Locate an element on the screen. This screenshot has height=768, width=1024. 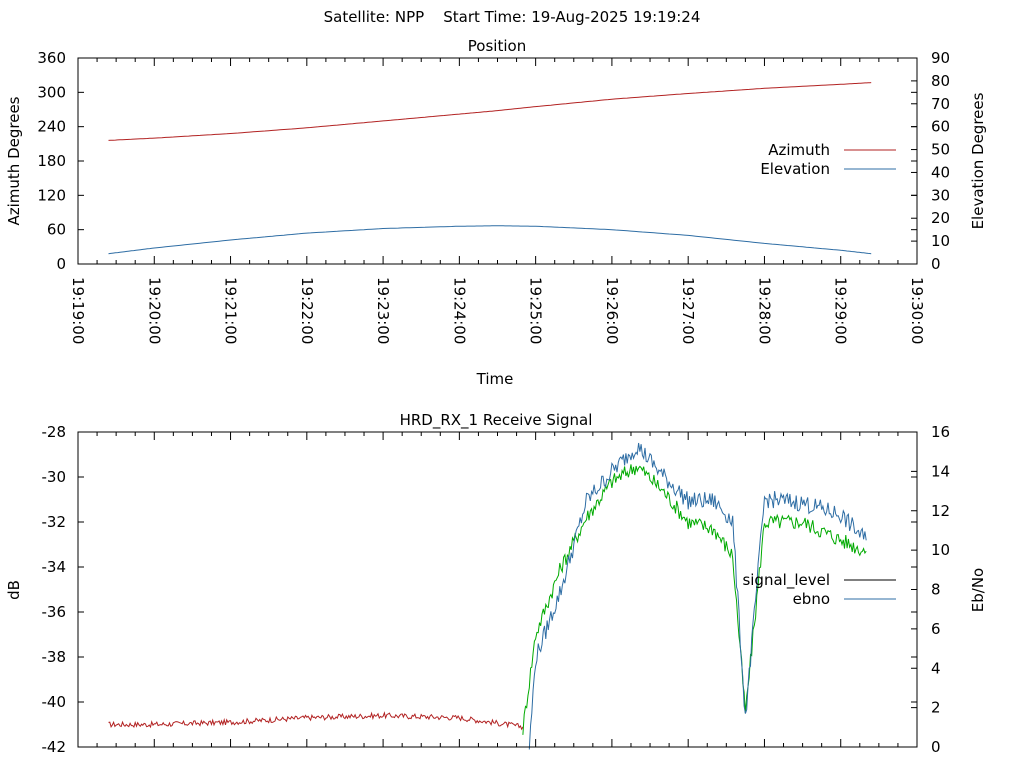
position-y-tick-label: 300 is located at coordinates (51, 92).